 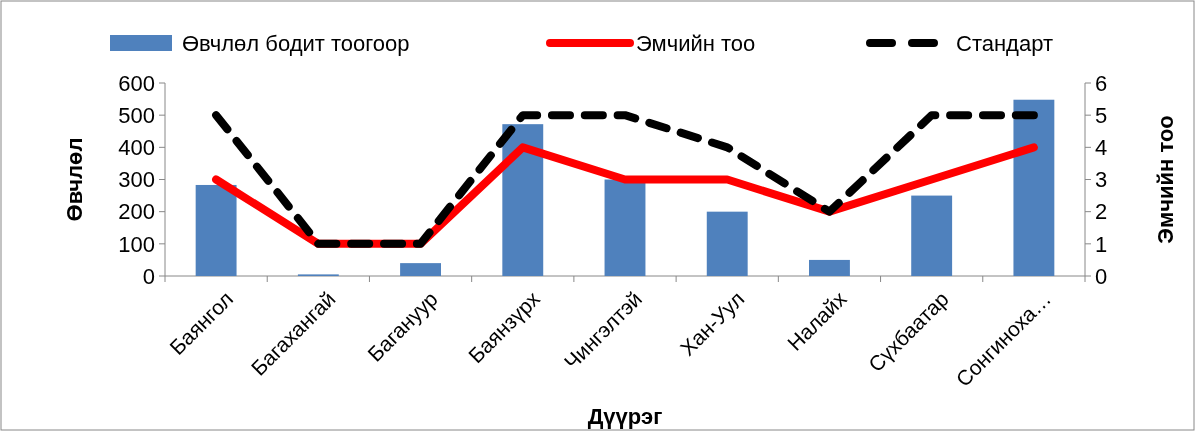 What do you see at coordinates (1166, 179) in the screenshot?
I see `y2-axis-title: Эмчийн тоо` at bounding box center [1166, 179].